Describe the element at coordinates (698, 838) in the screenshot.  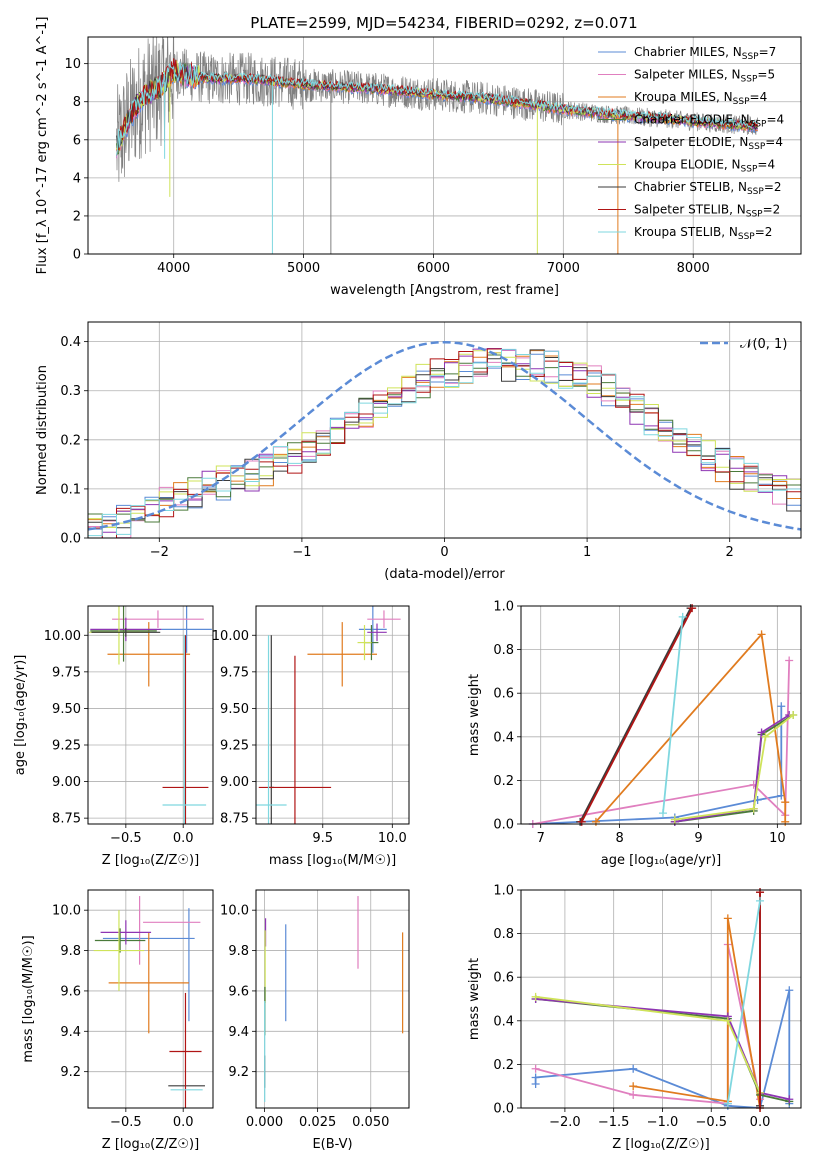
I see `x-tick-label: 9` at that location.